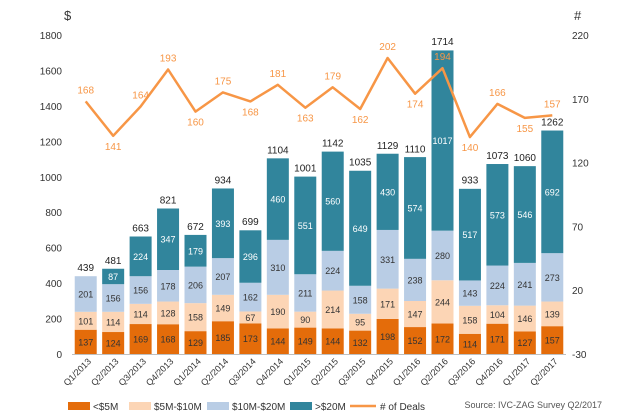 The height and width of the screenshot is (420, 640). I want to click on legend-label-10m-20m: $10M-$20M, so click(258, 407).